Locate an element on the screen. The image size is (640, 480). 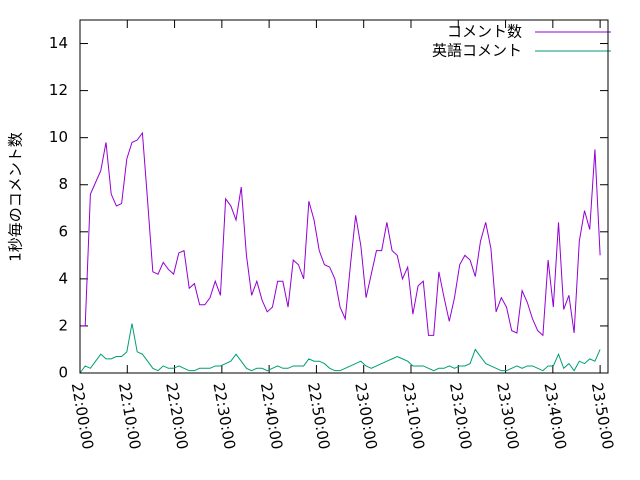
y-tick-label: 2 is located at coordinates (63, 325).